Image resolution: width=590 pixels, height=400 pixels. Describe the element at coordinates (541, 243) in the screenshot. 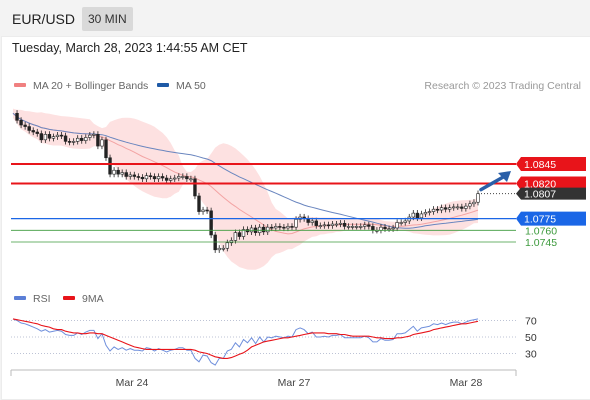

I see `level-label-1.0745: 1.0745` at that location.